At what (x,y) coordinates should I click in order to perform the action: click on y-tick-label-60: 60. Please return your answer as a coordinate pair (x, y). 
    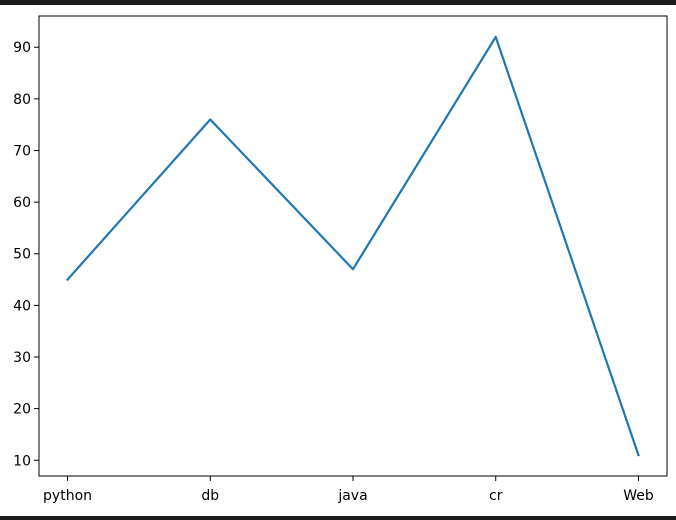
    Looking at the image, I should click on (22, 203).